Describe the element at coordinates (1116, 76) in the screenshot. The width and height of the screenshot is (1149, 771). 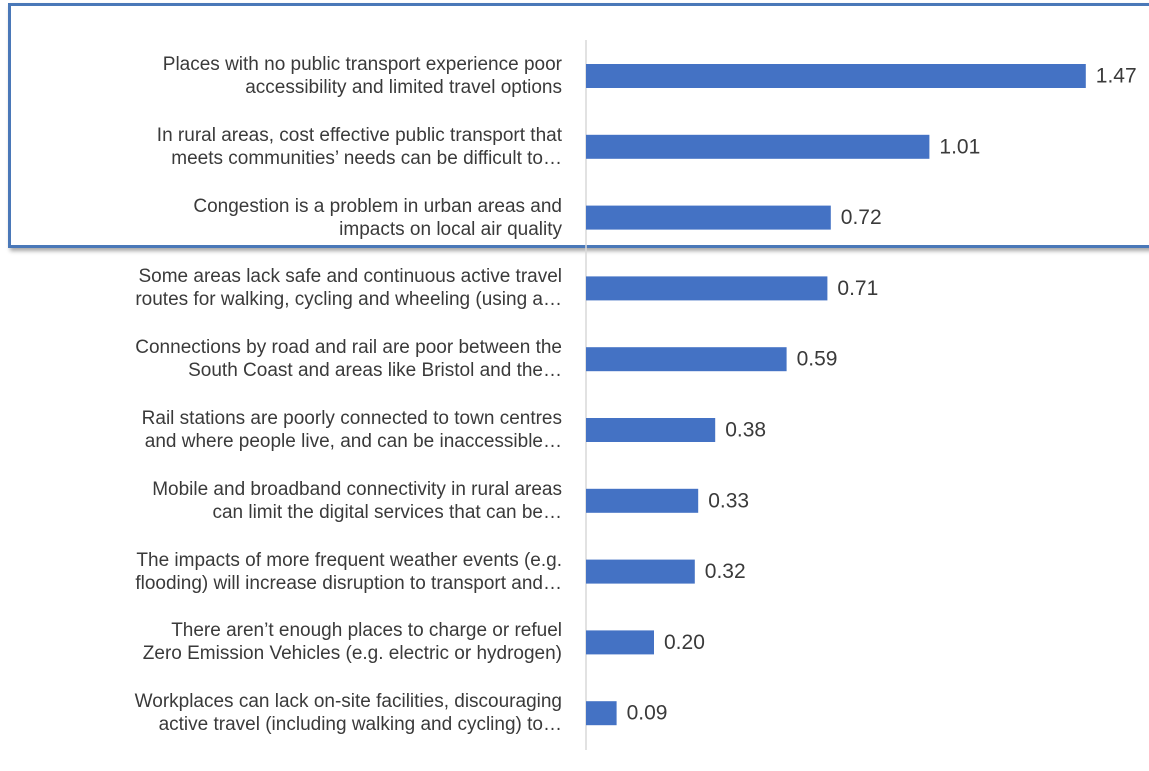
I see `value-label: 1.47` at that location.